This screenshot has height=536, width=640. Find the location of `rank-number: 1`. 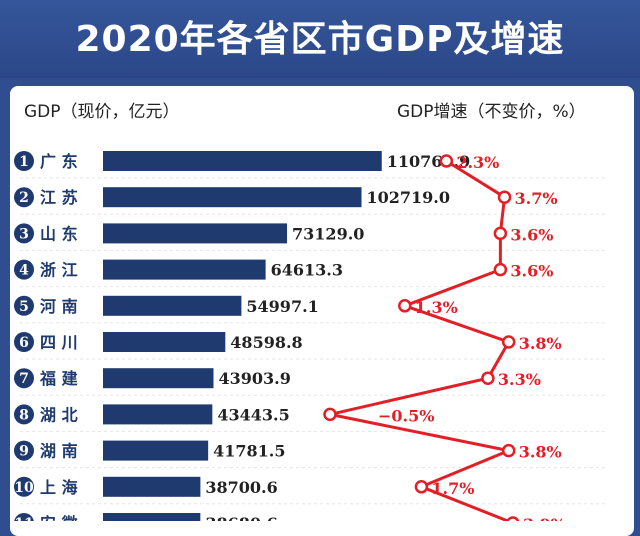

rank-number: 1 is located at coordinates (24, 162).